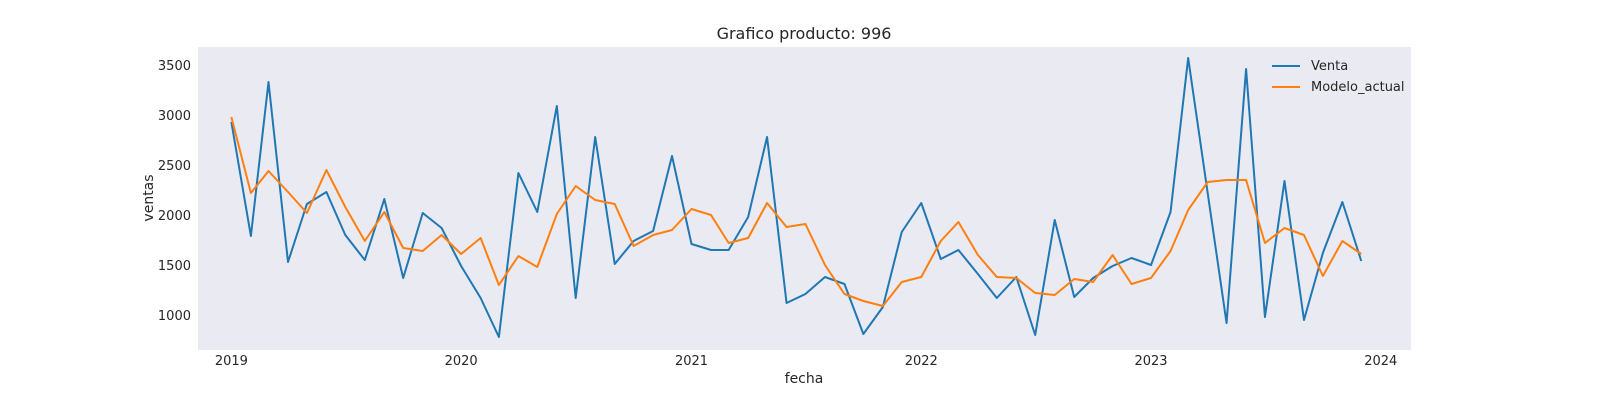 This screenshot has height=400, width=1600. Describe the element at coordinates (461, 361) in the screenshot. I see `x-tick-label: 2020` at that location.